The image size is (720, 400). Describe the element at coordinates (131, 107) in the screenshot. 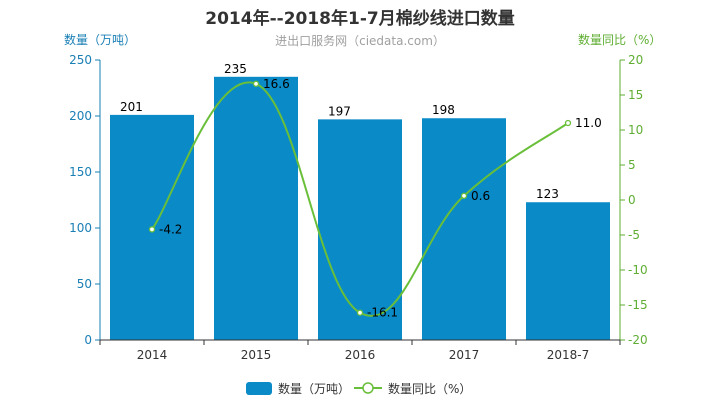

I see `bar-value-label: 201` at that location.